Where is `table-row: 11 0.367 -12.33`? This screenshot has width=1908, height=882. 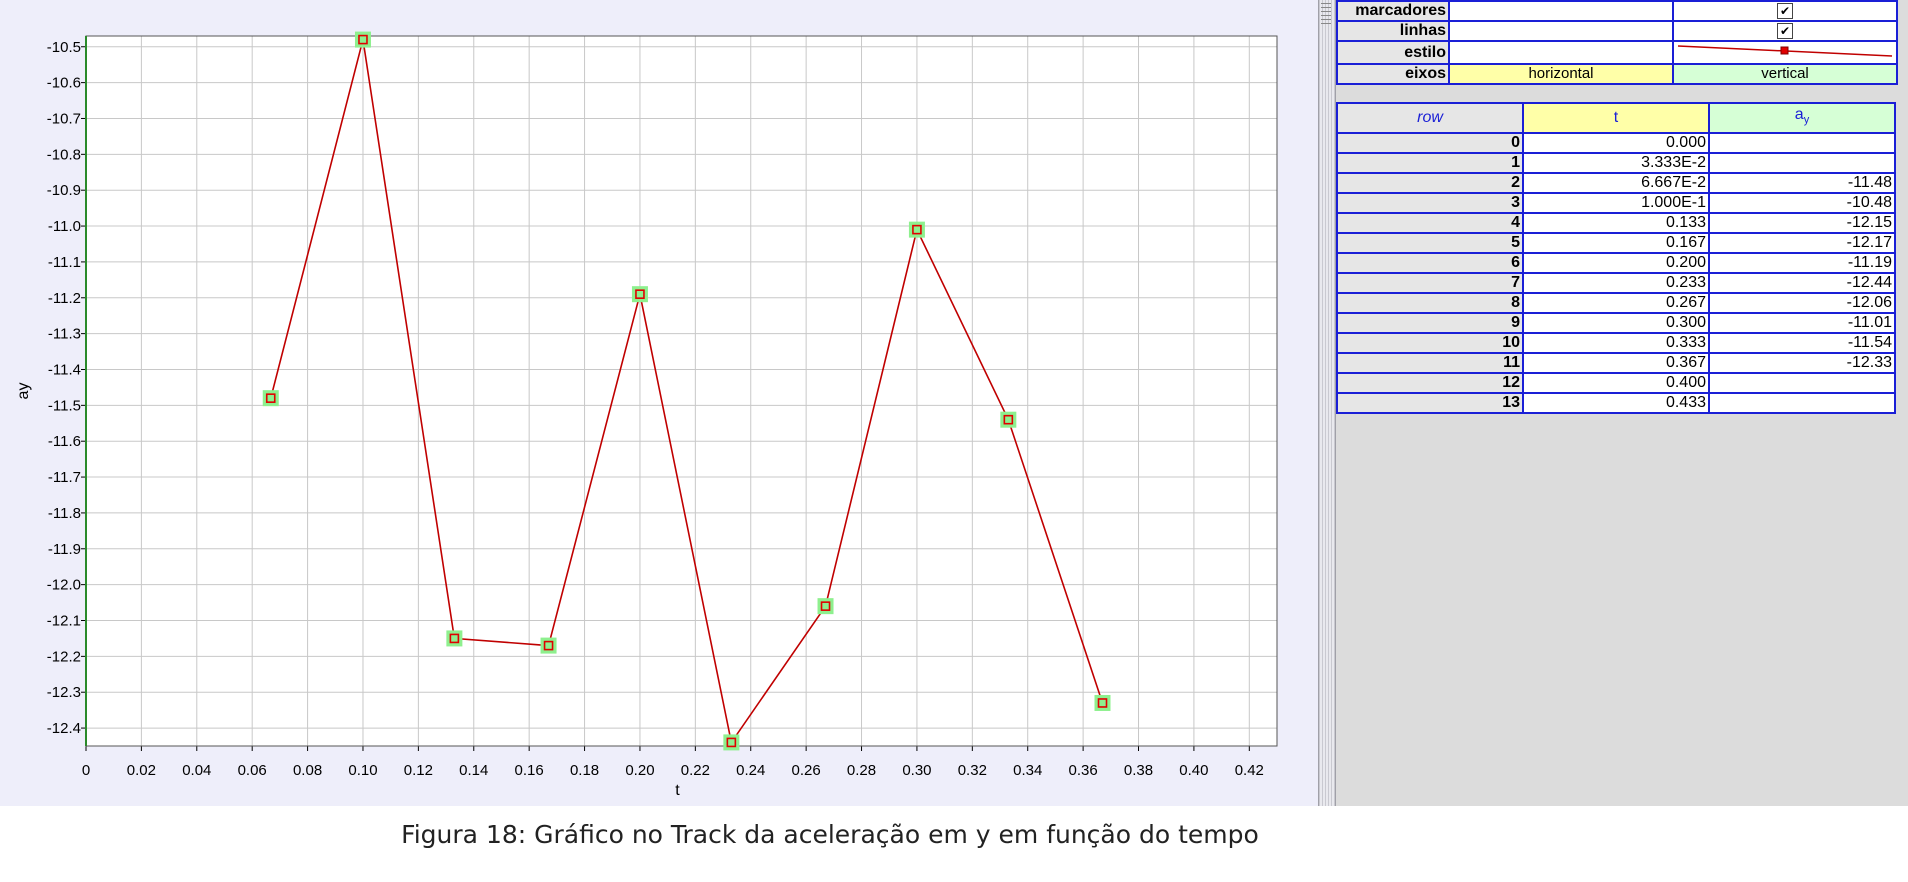
table-row: 11 0.367 -12.33 is located at coordinates (1616, 363).